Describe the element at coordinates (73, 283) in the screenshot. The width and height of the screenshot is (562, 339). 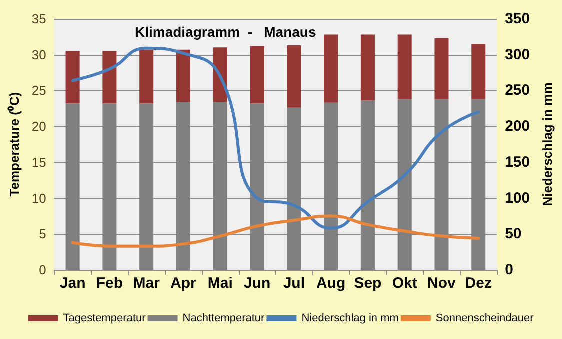
I see `x-tick-label: Jan` at that location.